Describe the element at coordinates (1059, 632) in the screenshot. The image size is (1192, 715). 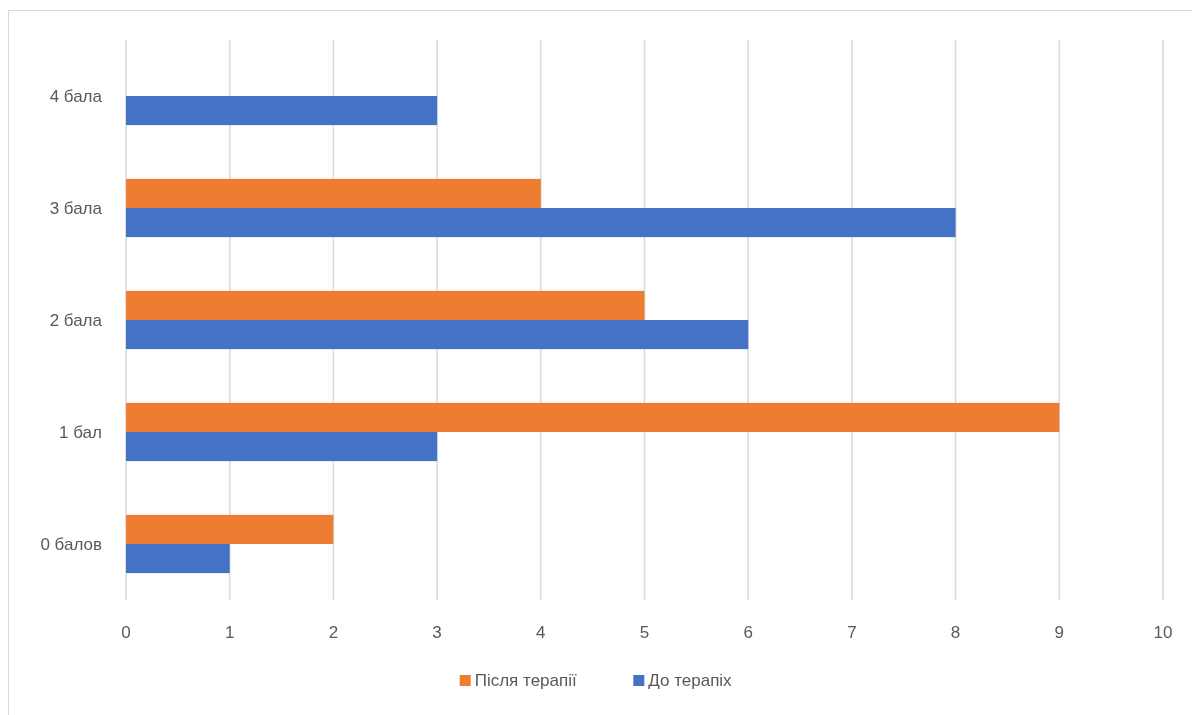
I see `x-tick-label: 9` at that location.